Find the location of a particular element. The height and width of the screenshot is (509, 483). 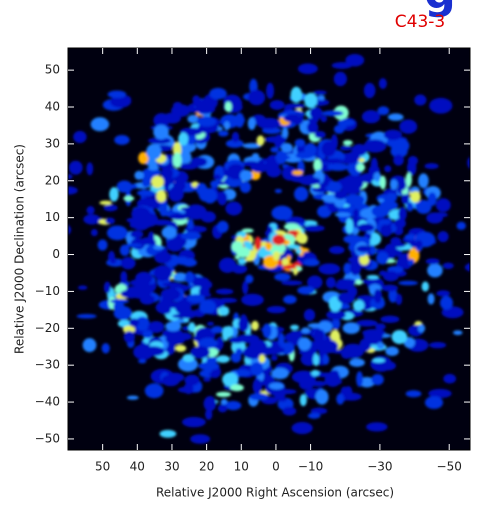

y-tick-label: 50 is located at coordinates (52, 70).